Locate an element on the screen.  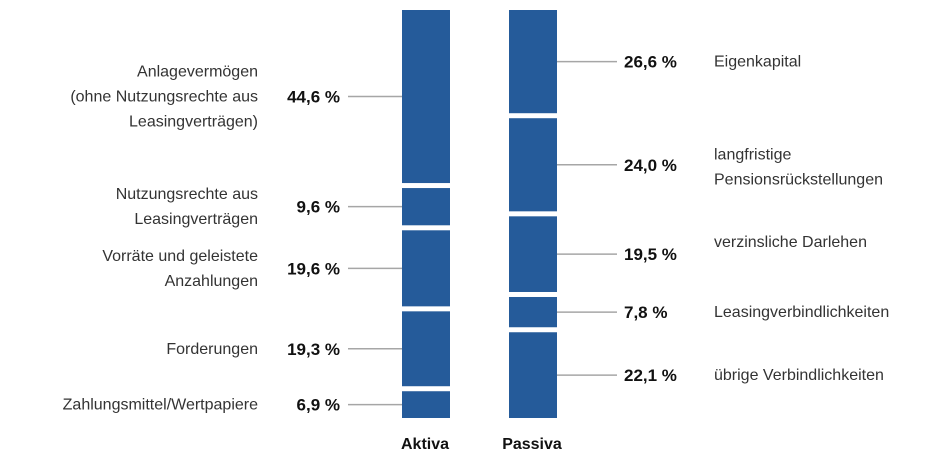
category-label-line: langfristige is located at coordinates (752, 154).